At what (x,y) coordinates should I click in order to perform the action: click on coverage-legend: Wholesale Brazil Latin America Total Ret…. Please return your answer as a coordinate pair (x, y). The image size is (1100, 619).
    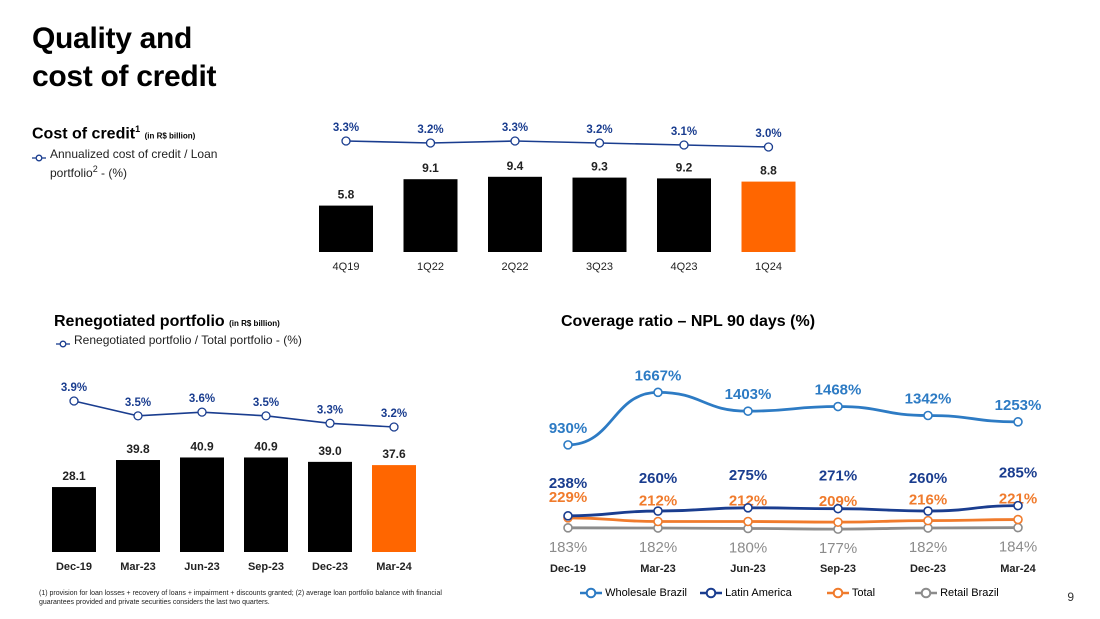
    Looking at the image, I should click on (800, 595).